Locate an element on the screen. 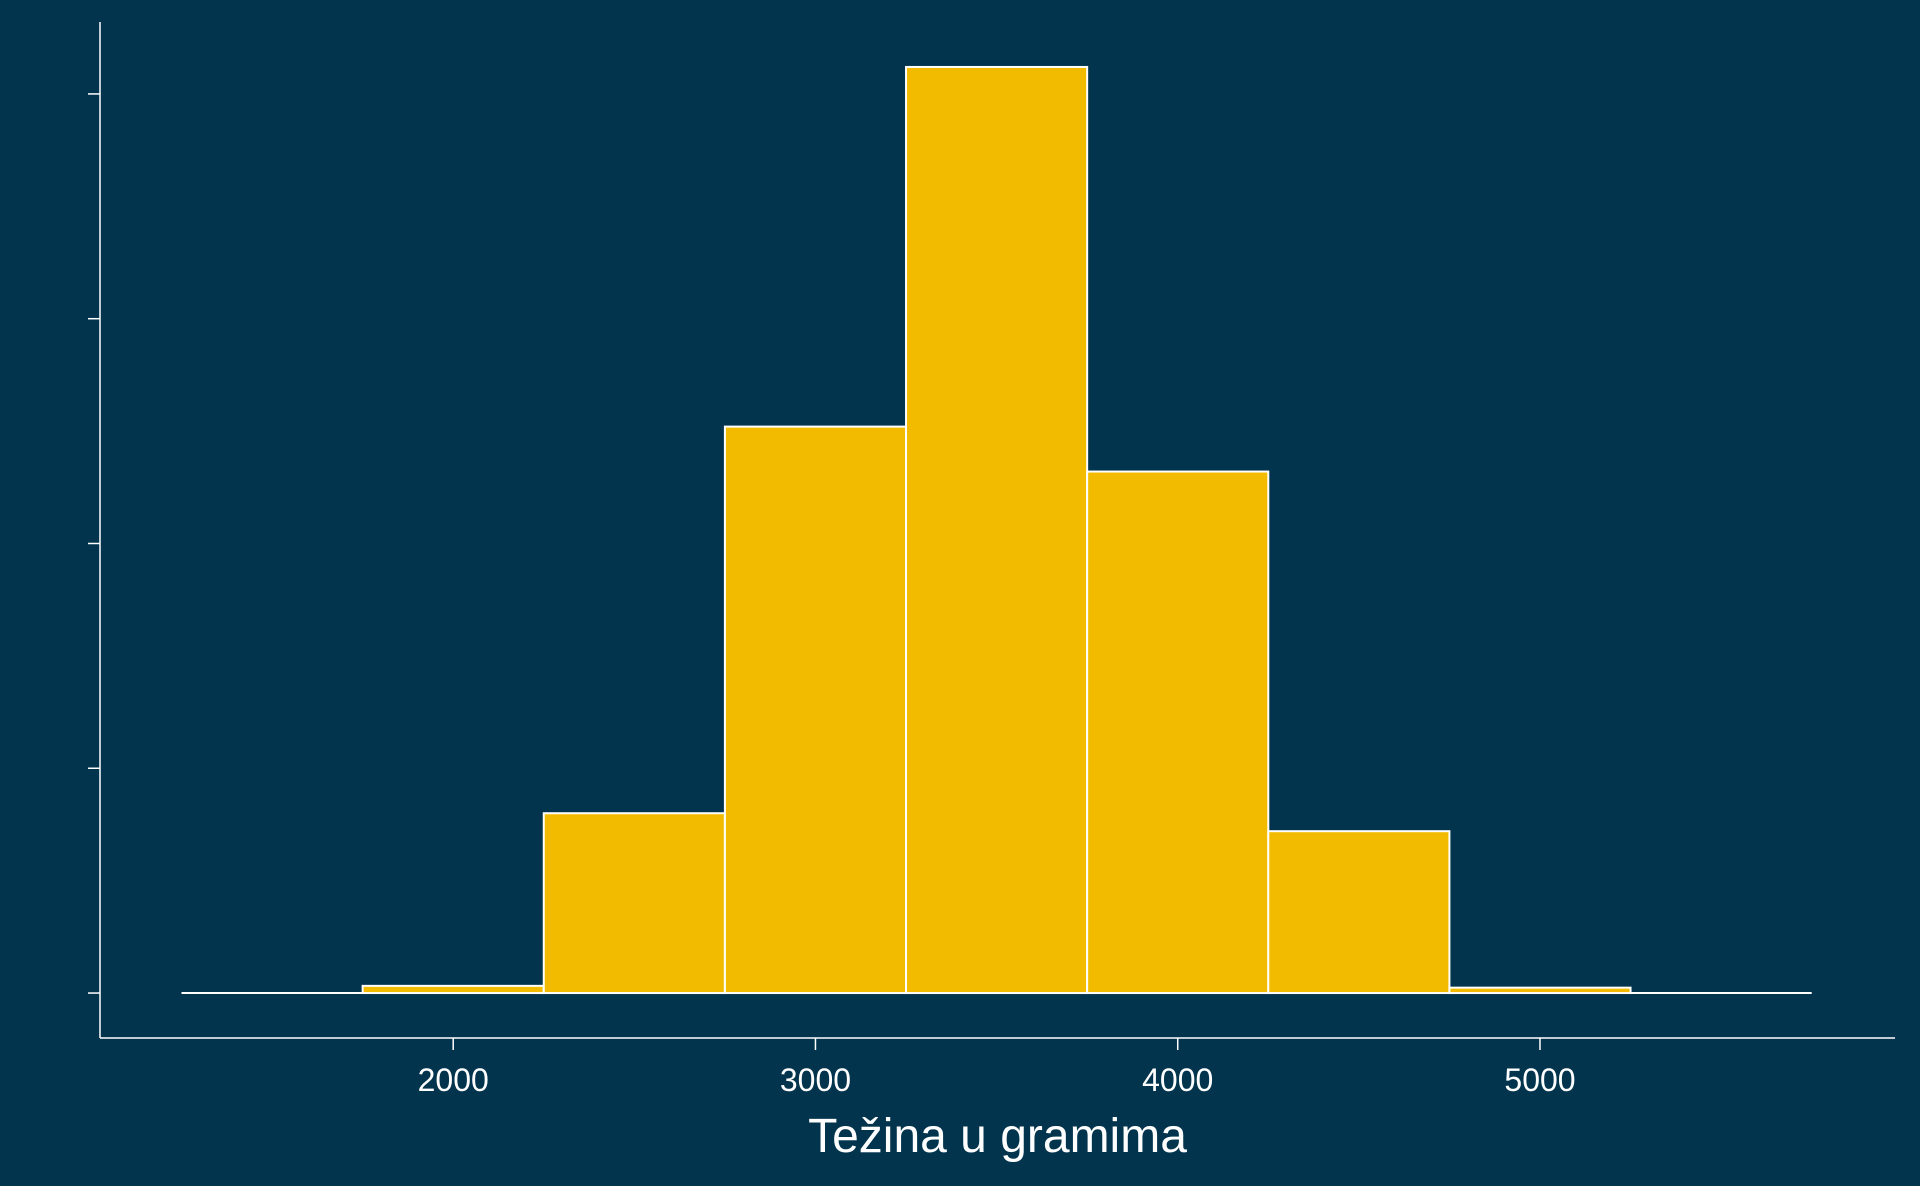 The width and height of the screenshot is (1920, 1186). x-tick-label-0: 2000 is located at coordinates (453, 1080).